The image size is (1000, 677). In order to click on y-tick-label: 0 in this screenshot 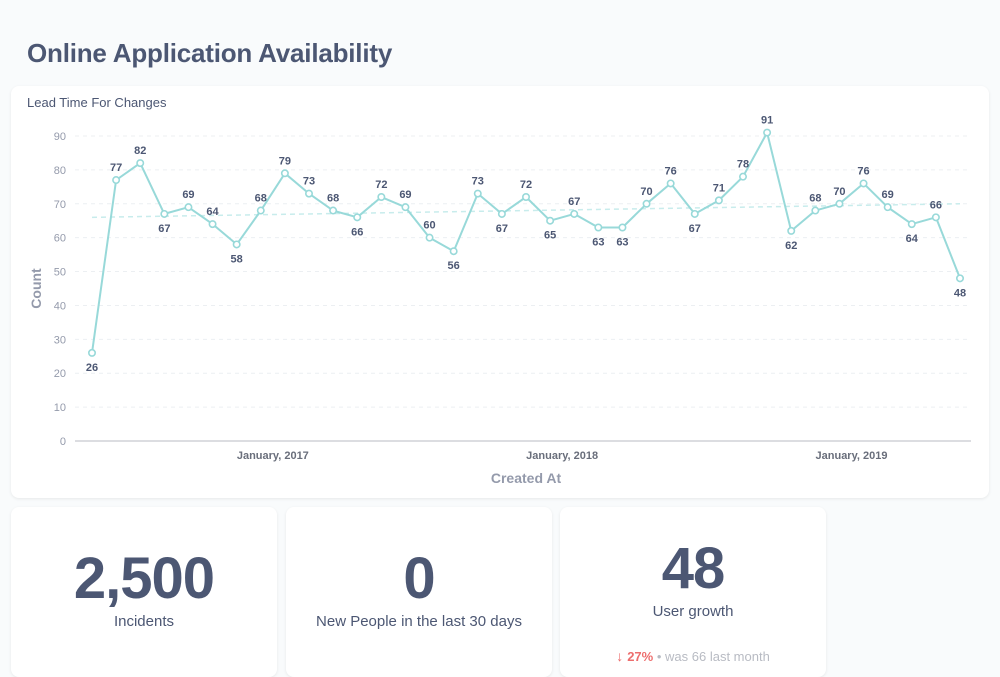, I will do `click(63, 442)`.